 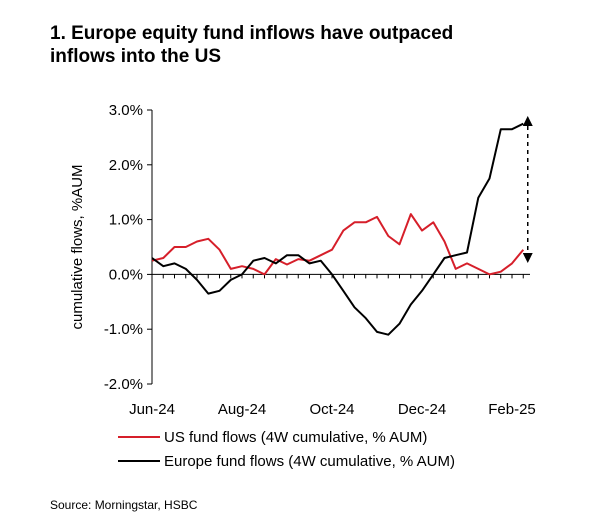 What do you see at coordinates (126, 165) in the screenshot?
I see `y-tick-label: 2.0%` at bounding box center [126, 165].